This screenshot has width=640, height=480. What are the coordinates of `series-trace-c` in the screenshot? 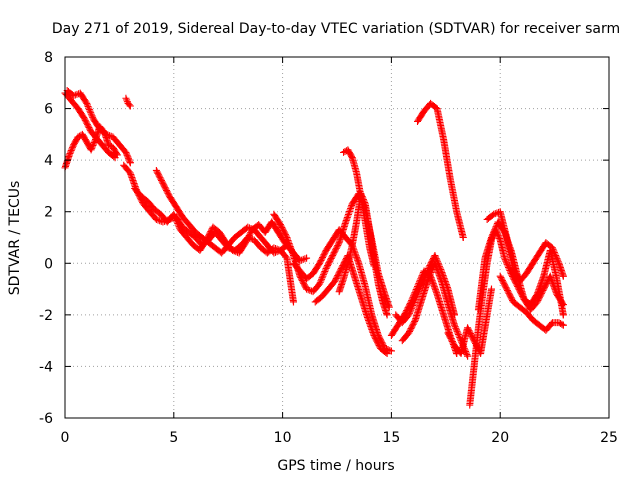 It's located at (98, 127).